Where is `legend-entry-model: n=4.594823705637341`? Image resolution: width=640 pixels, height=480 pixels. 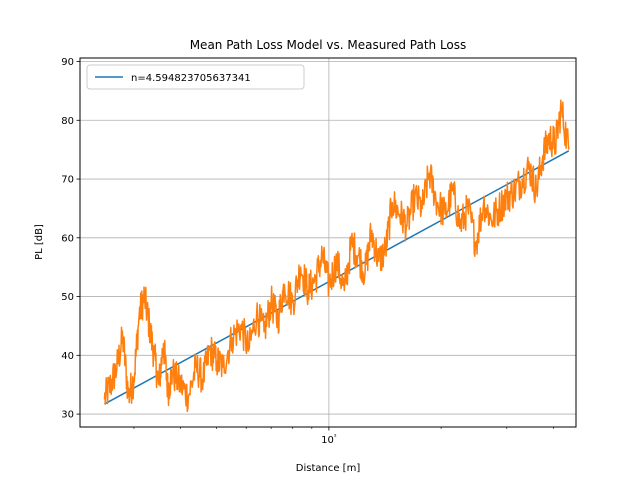
legend-entry-model: n=4.594823705637341 is located at coordinates (191, 78).